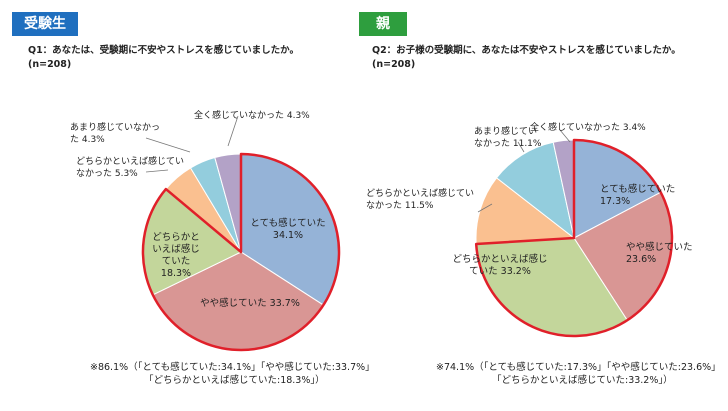 The height and width of the screenshot is (411, 728). I want to click on parents-sample-size: (n=208), so click(394, 64).